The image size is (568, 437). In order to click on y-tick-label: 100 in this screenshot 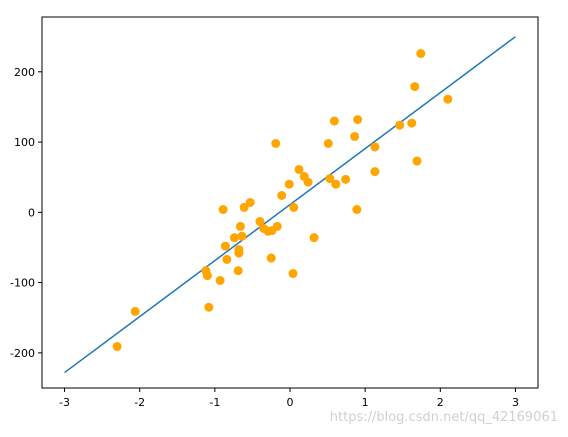, I will do `click(24, 142)`.